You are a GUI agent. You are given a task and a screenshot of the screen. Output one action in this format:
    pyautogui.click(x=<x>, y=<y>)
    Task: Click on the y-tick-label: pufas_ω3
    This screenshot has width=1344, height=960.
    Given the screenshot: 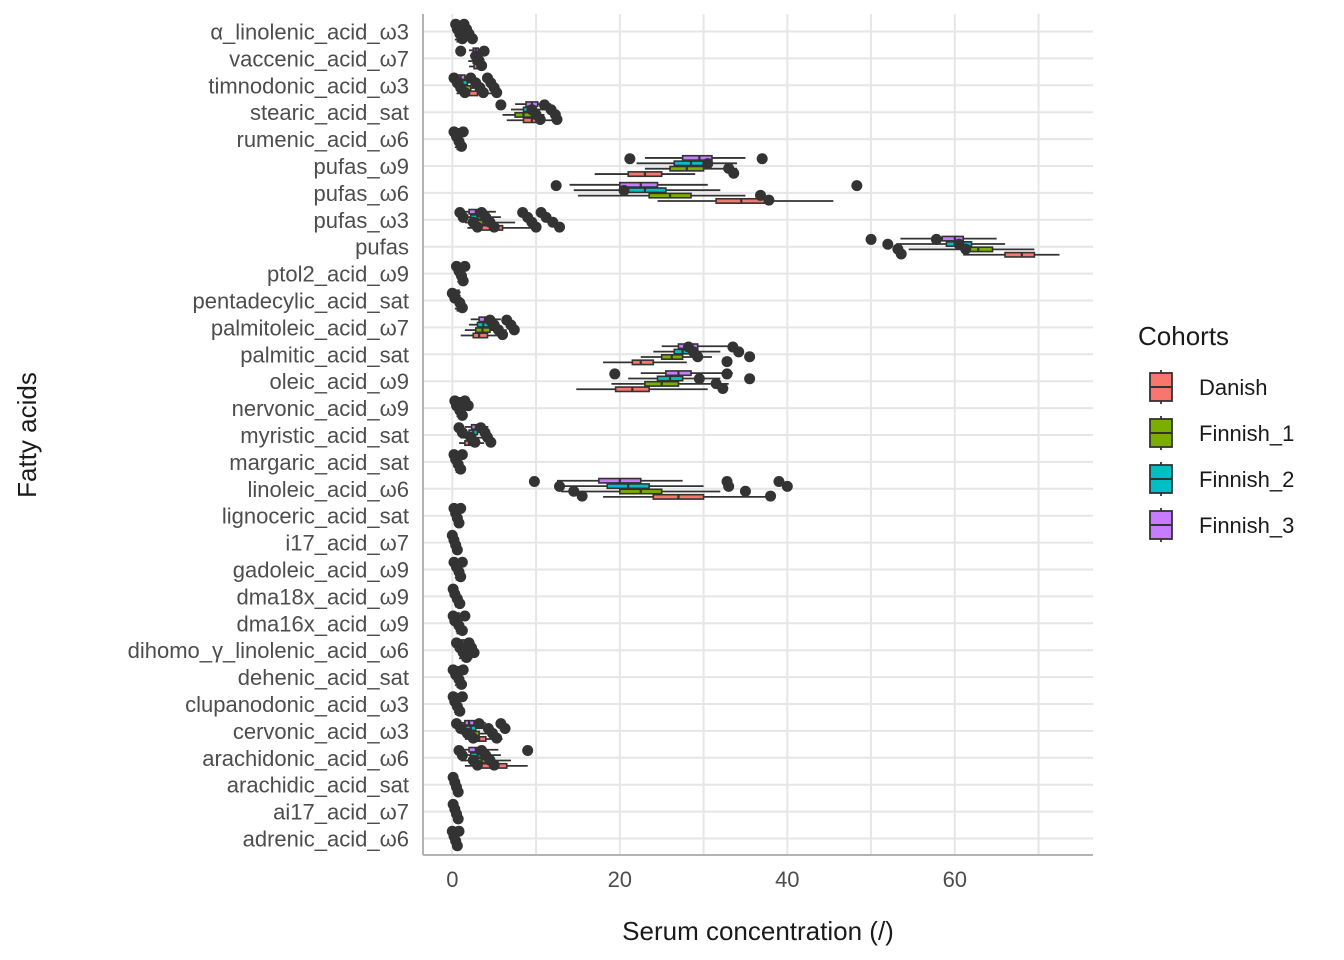 What is the action you would take?
    pyautogui.click(x=361, y=220)
    